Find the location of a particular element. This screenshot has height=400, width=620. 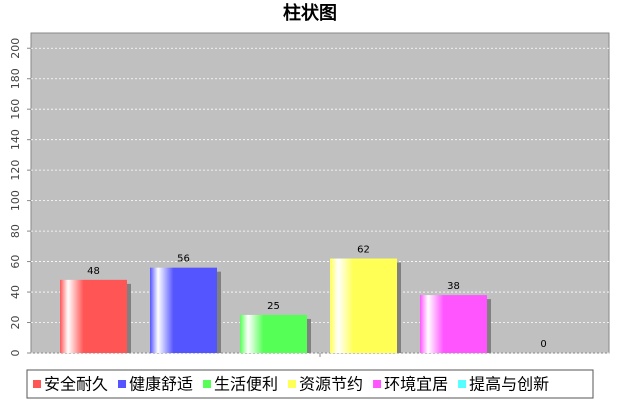

y-tick-label: 60 is located at coordinates (15, 262).